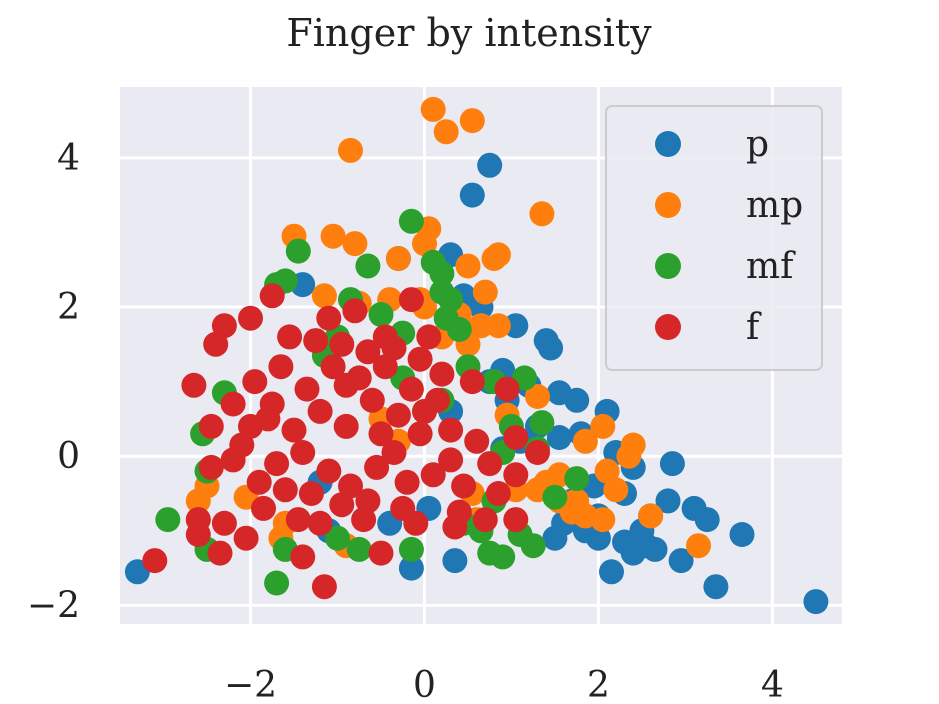 This screenshot has height=704, width=939. Describe the element at coordinates (757, 144) in the screenshot. I see `legend-label-p: p` at that location.